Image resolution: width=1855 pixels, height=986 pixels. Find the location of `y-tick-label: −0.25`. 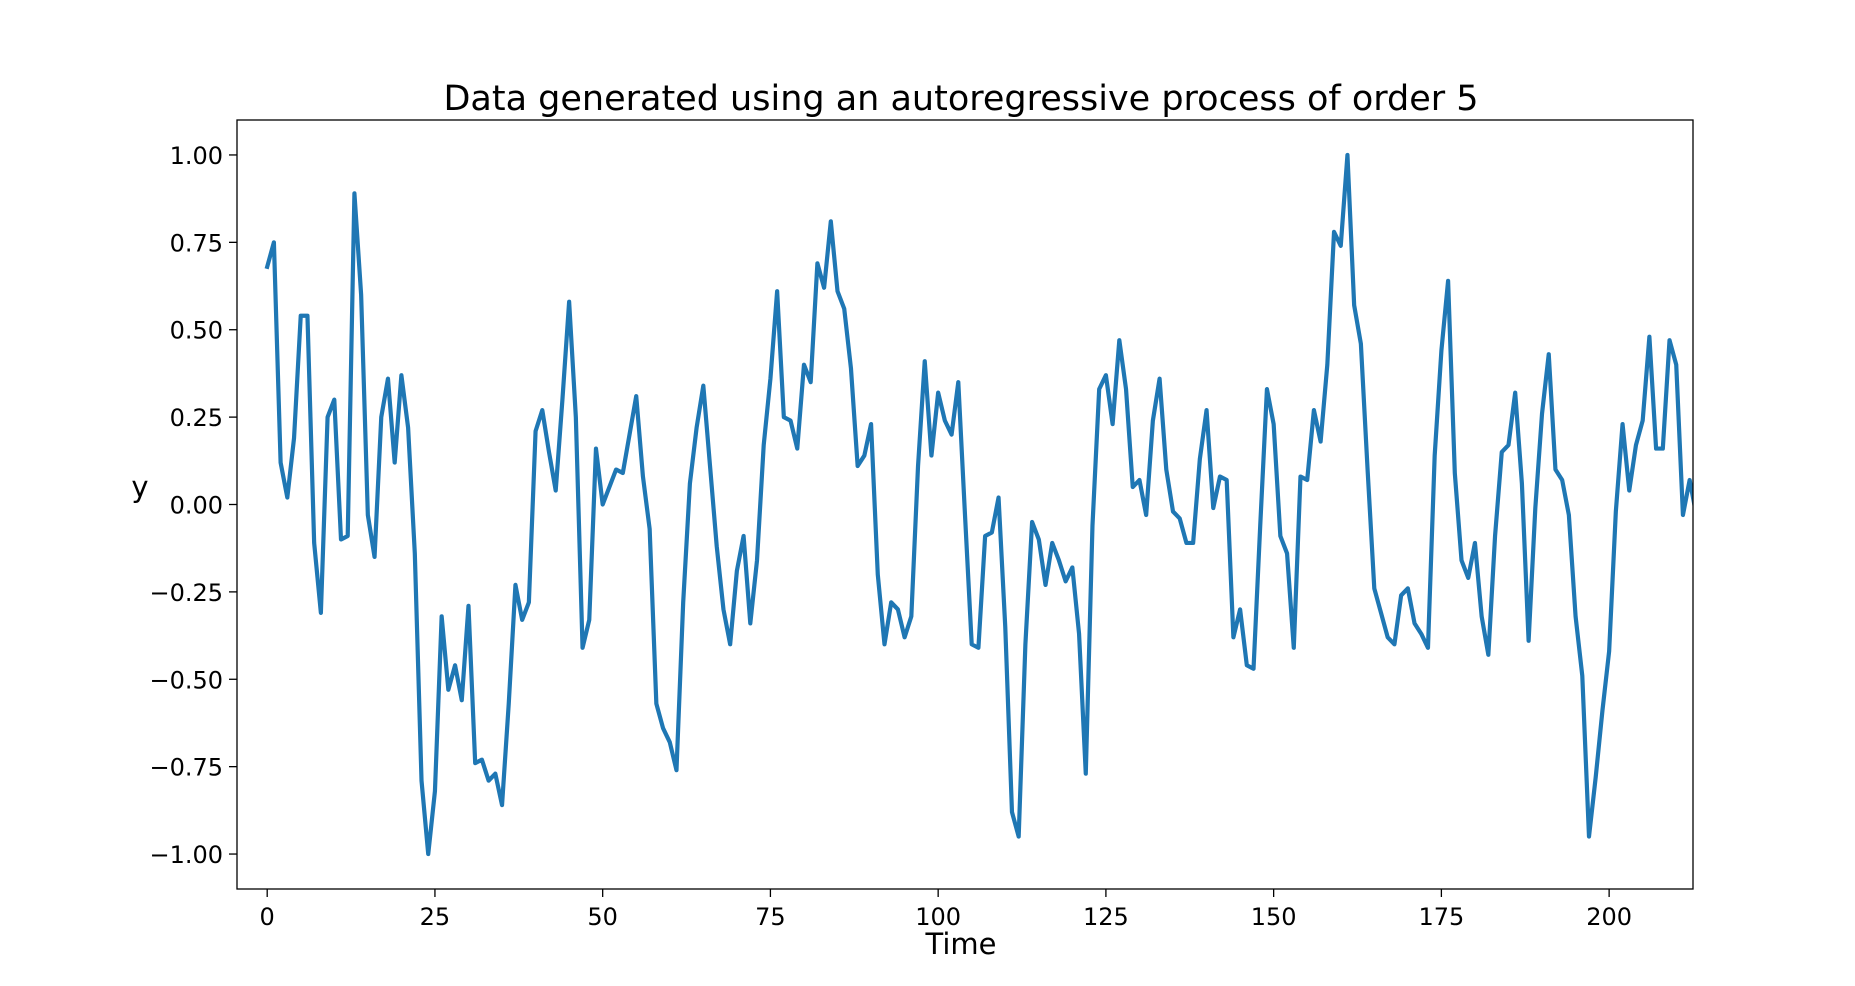

y-tick-label: −0.25 is located at coordinates (186, 593).